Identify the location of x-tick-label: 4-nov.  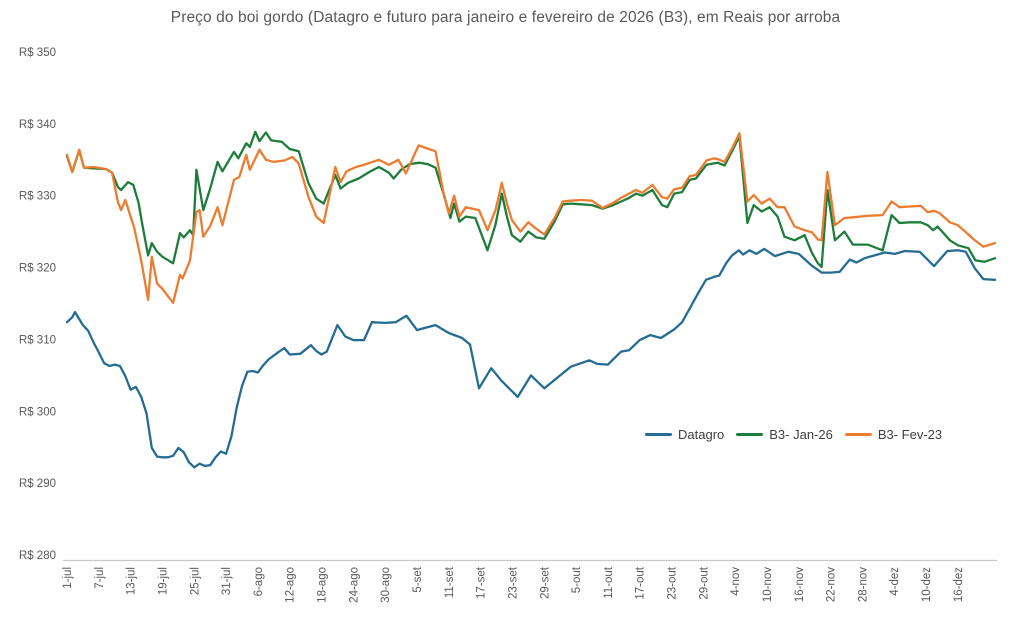
(736, 581).